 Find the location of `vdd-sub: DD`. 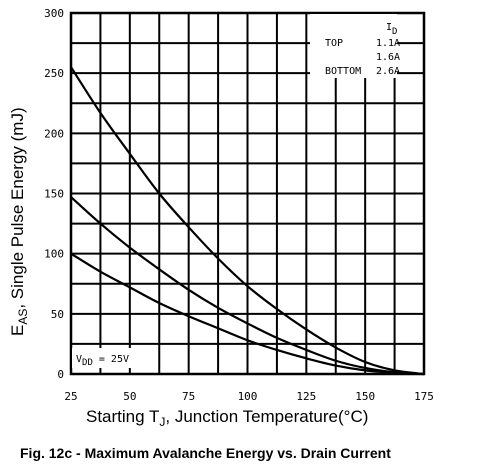

vdd-sub: DD is located at coordinates (87, 363).